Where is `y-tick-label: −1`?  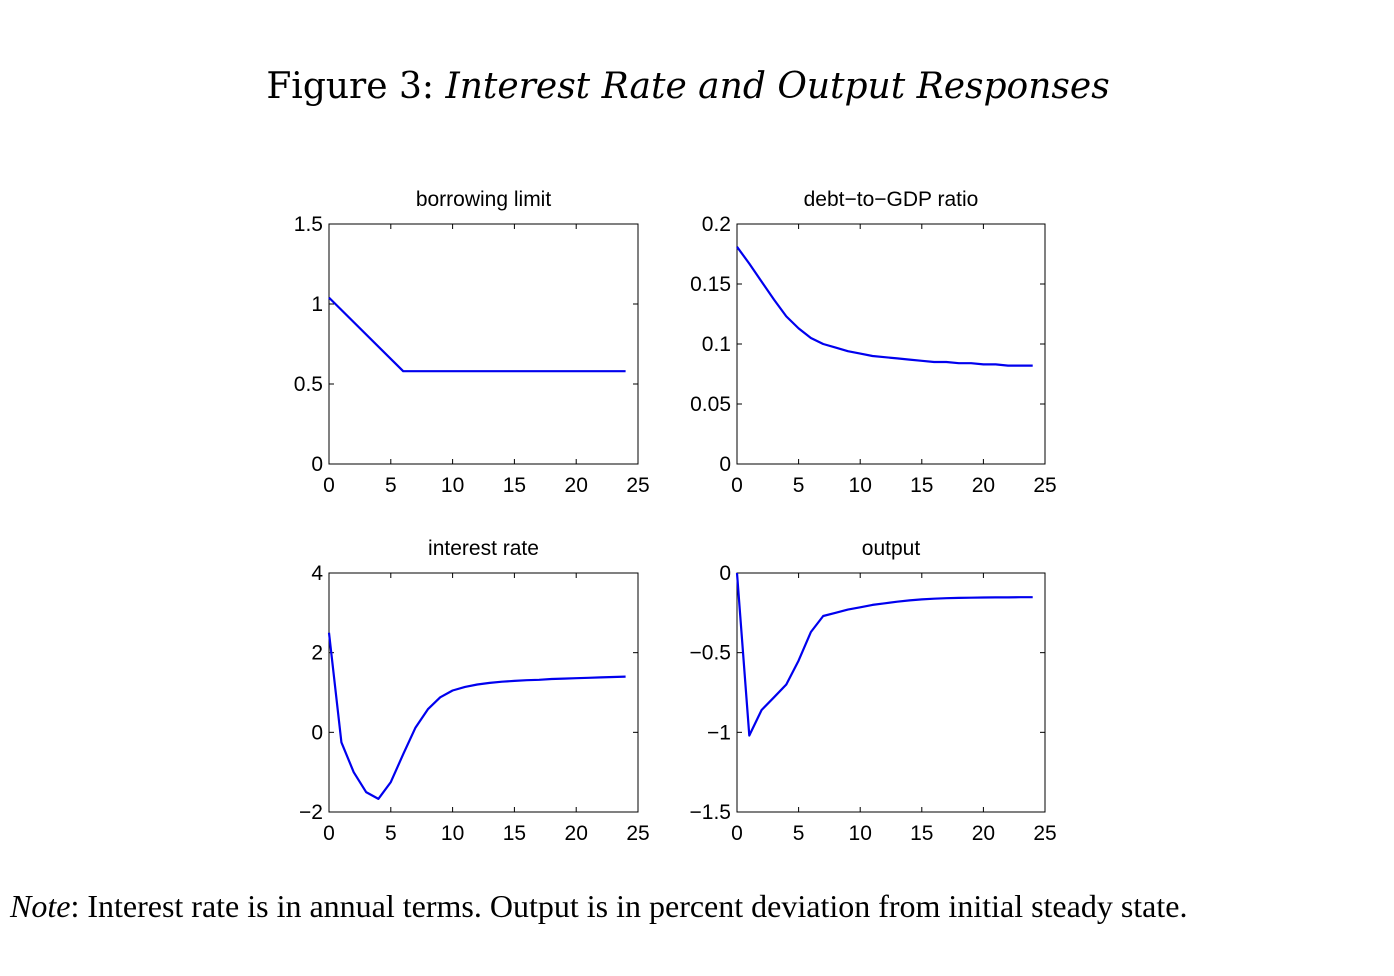
y-tick-label: −1 is located at coordinates (719, 732).